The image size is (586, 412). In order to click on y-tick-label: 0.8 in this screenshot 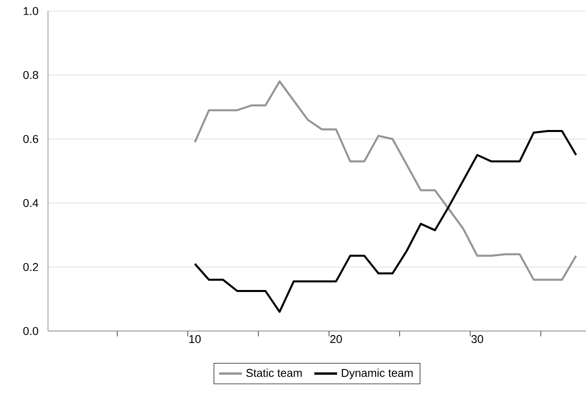, I will do `click(30, 75)`.